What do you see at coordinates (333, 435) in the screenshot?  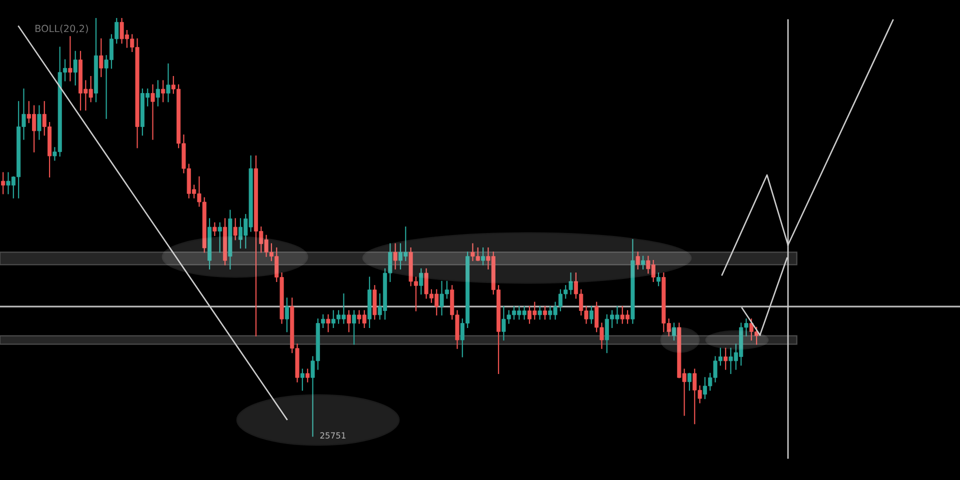 I see `annotation: 25751` at bounding box center [333, 435].